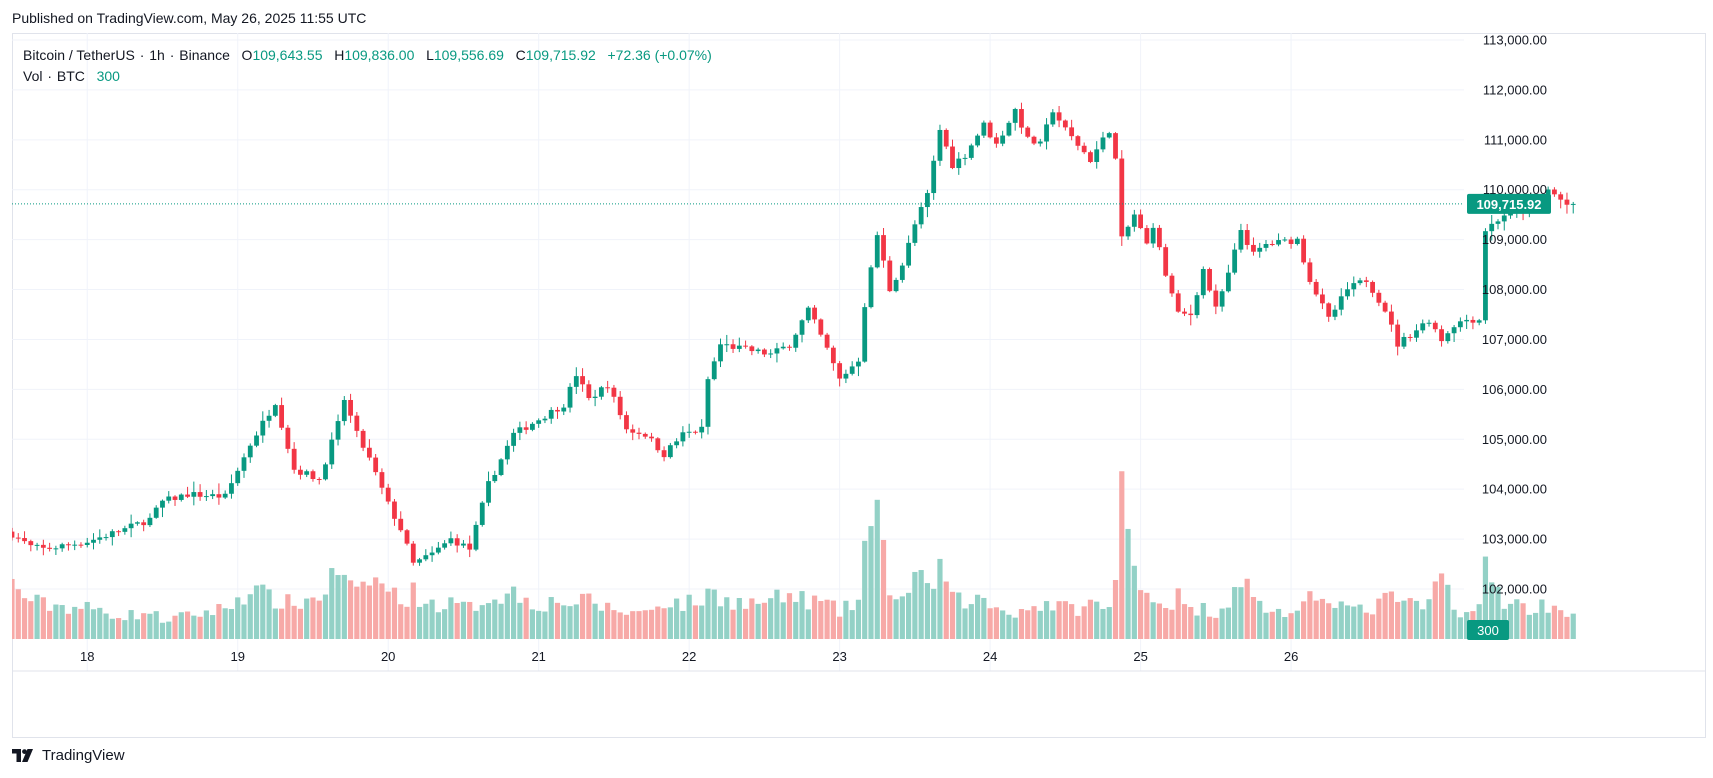 Image resolution: width=1713 pixels, height=778 pixels. I want to click on volume-unit: BTC, so click(70, 76).